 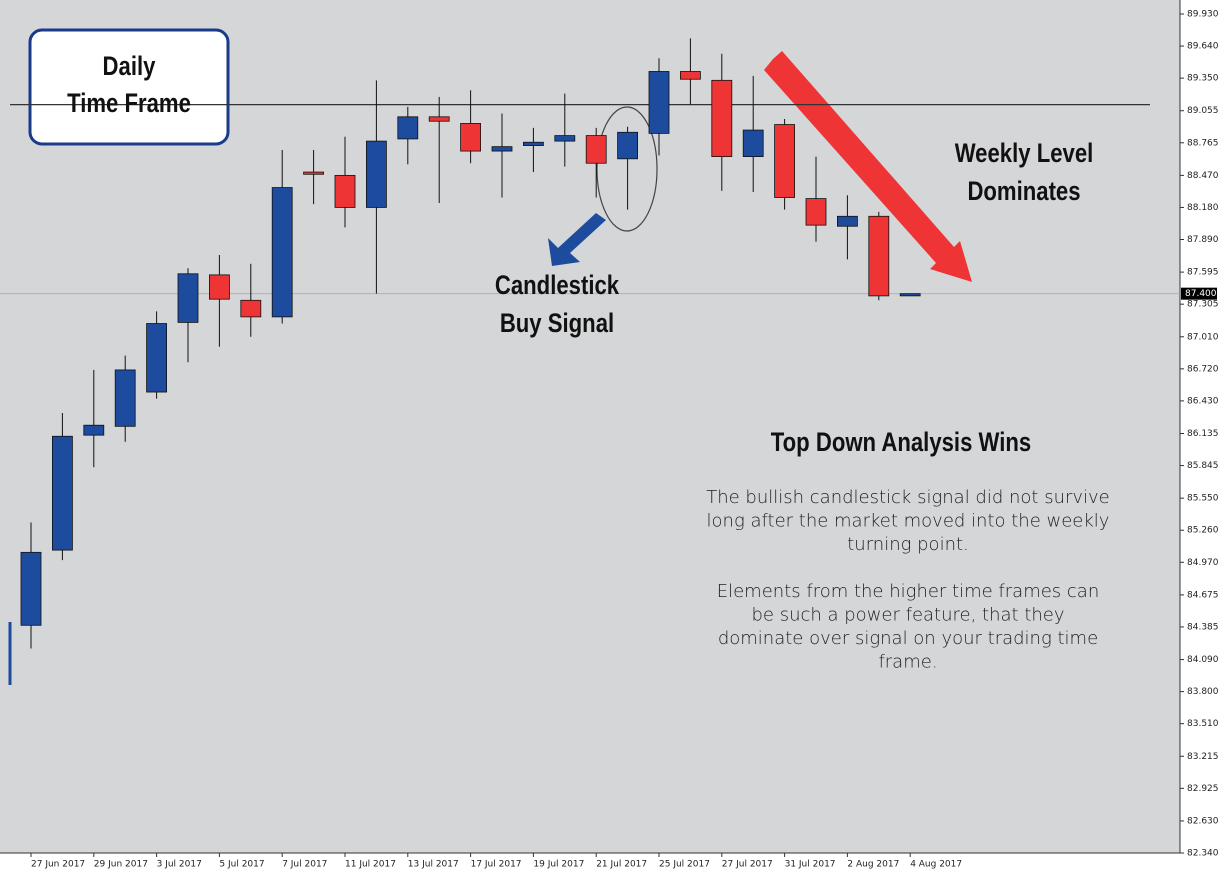 I want to click on annotation: Daily, so click(x=129, y=67).